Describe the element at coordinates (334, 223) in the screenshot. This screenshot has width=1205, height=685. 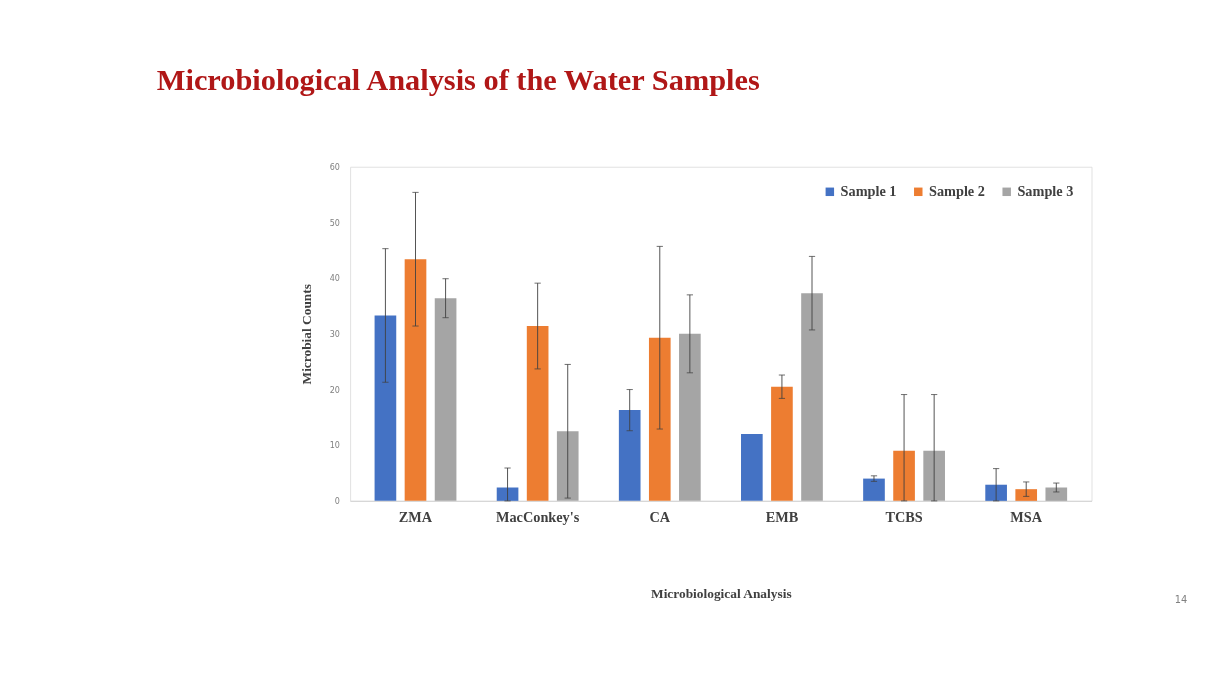
I see `y-tick-label: 50` at that location.